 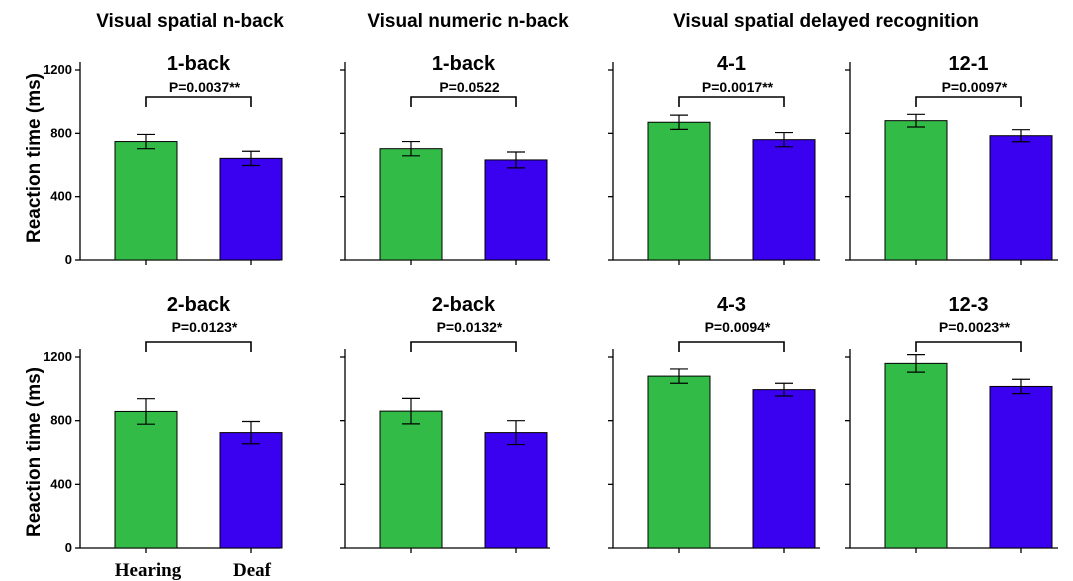 What do you see at coordinates (714, 159) in the screenshot?
I see `panel-3: 4-1 P=0.0017**` at bounding box center [714, 159].